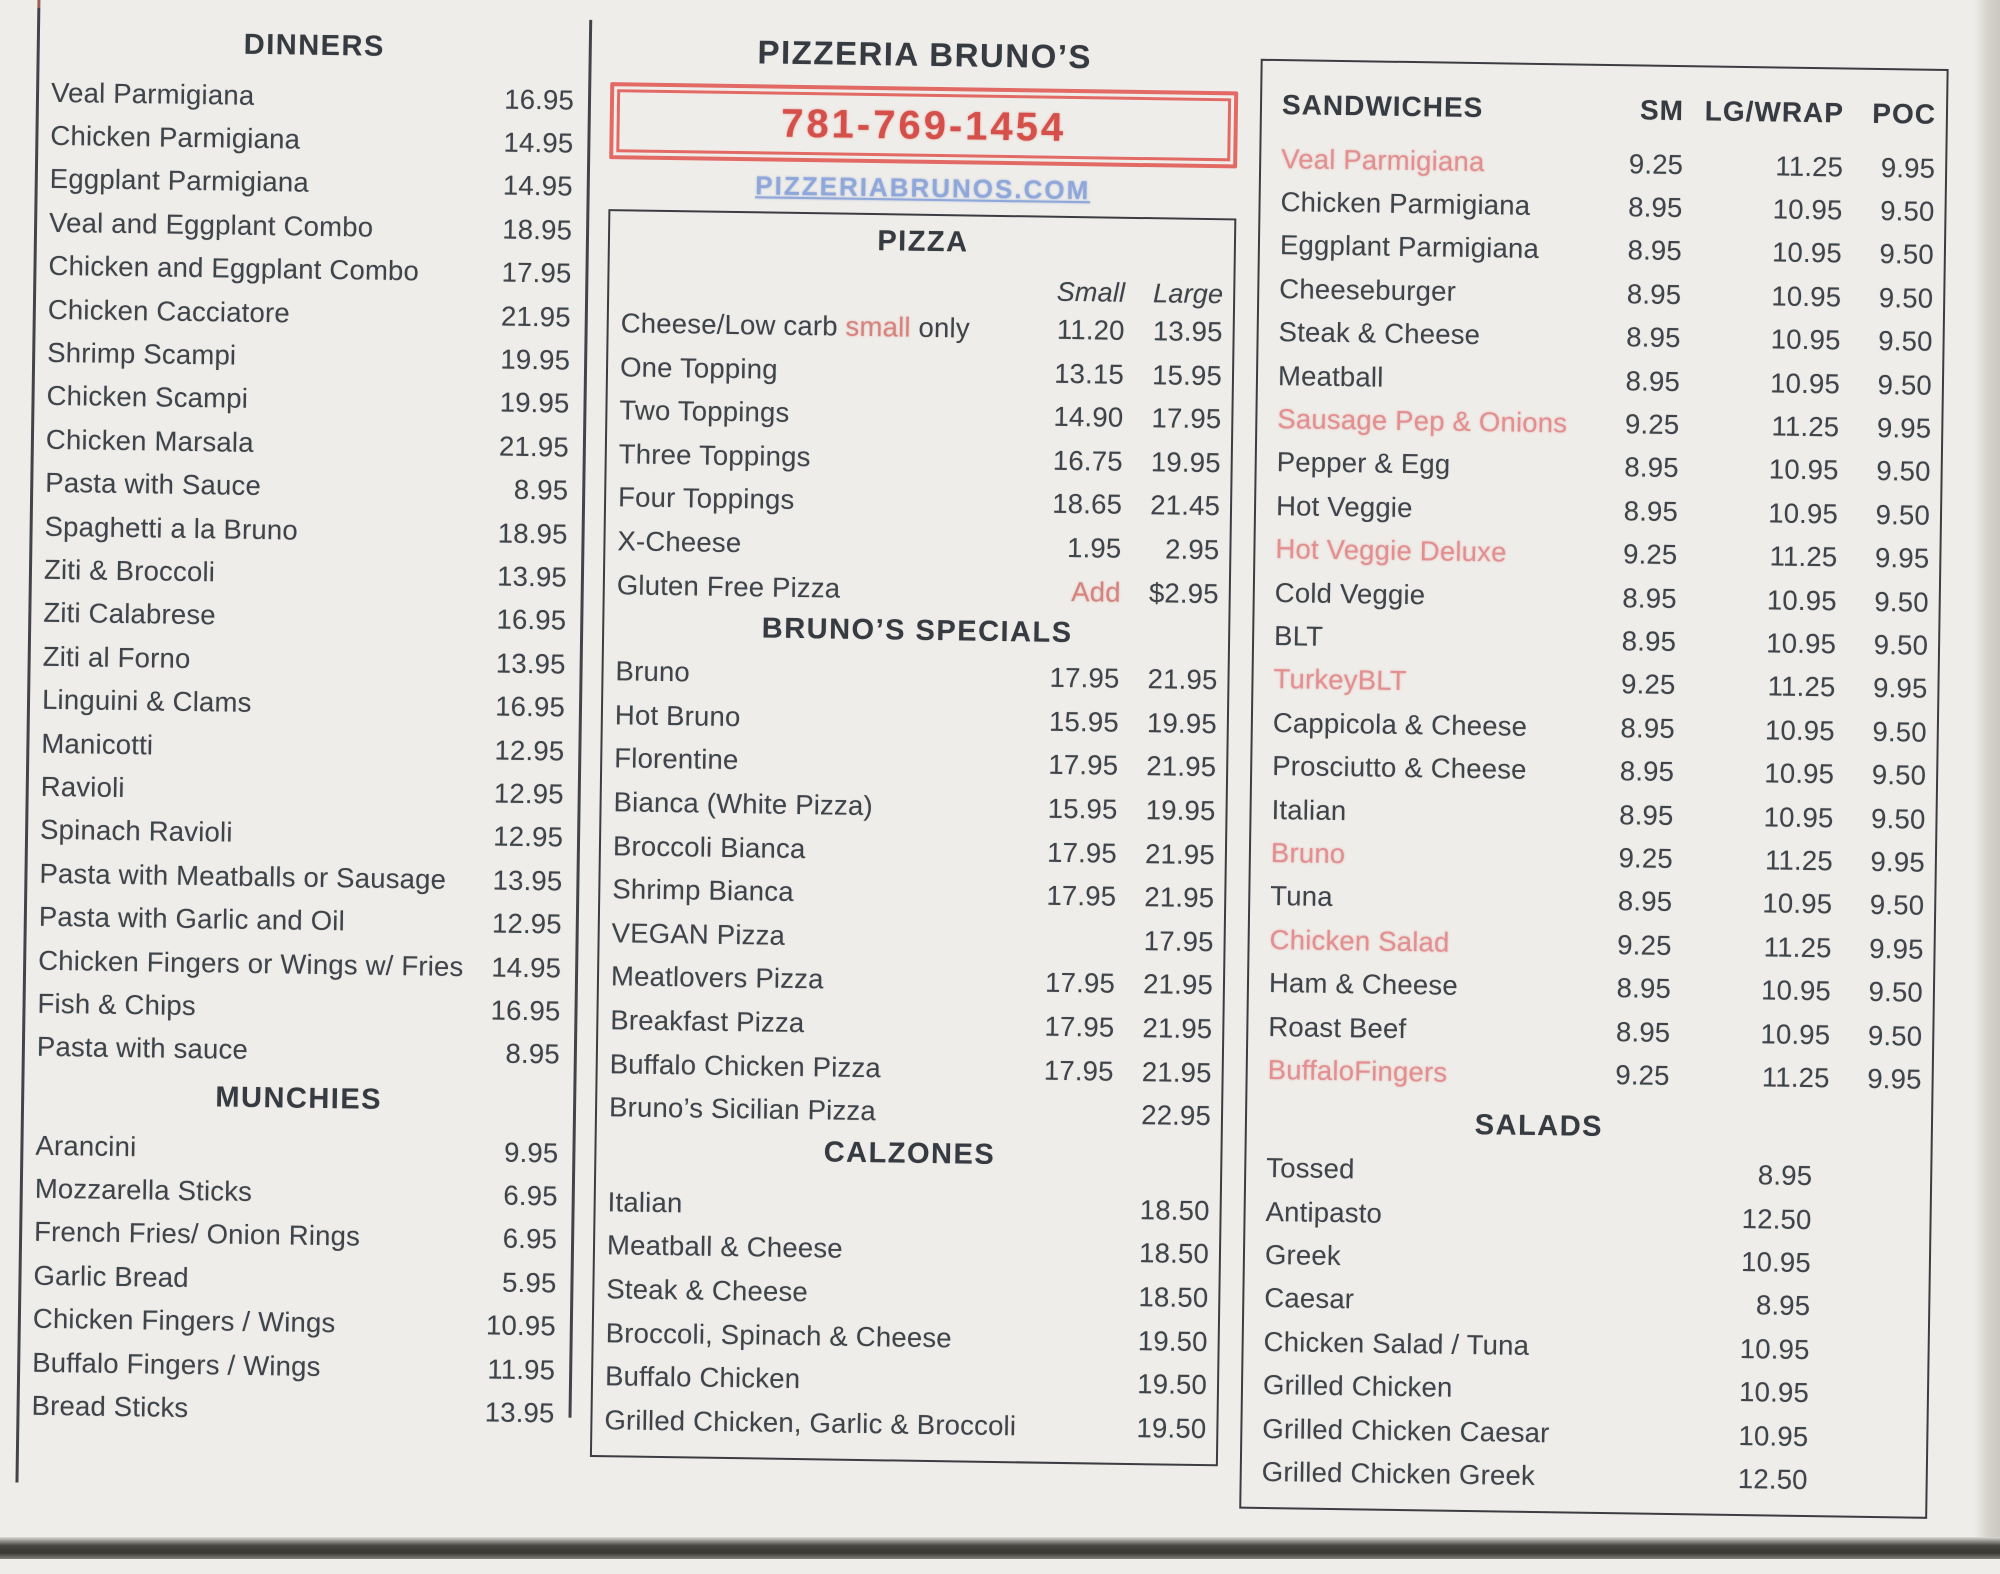  What do you see at coordinates (258, 226) in the screenshot?
I see `item-name: Veal and Eggplant Combo` at bounding box center [258, 226].